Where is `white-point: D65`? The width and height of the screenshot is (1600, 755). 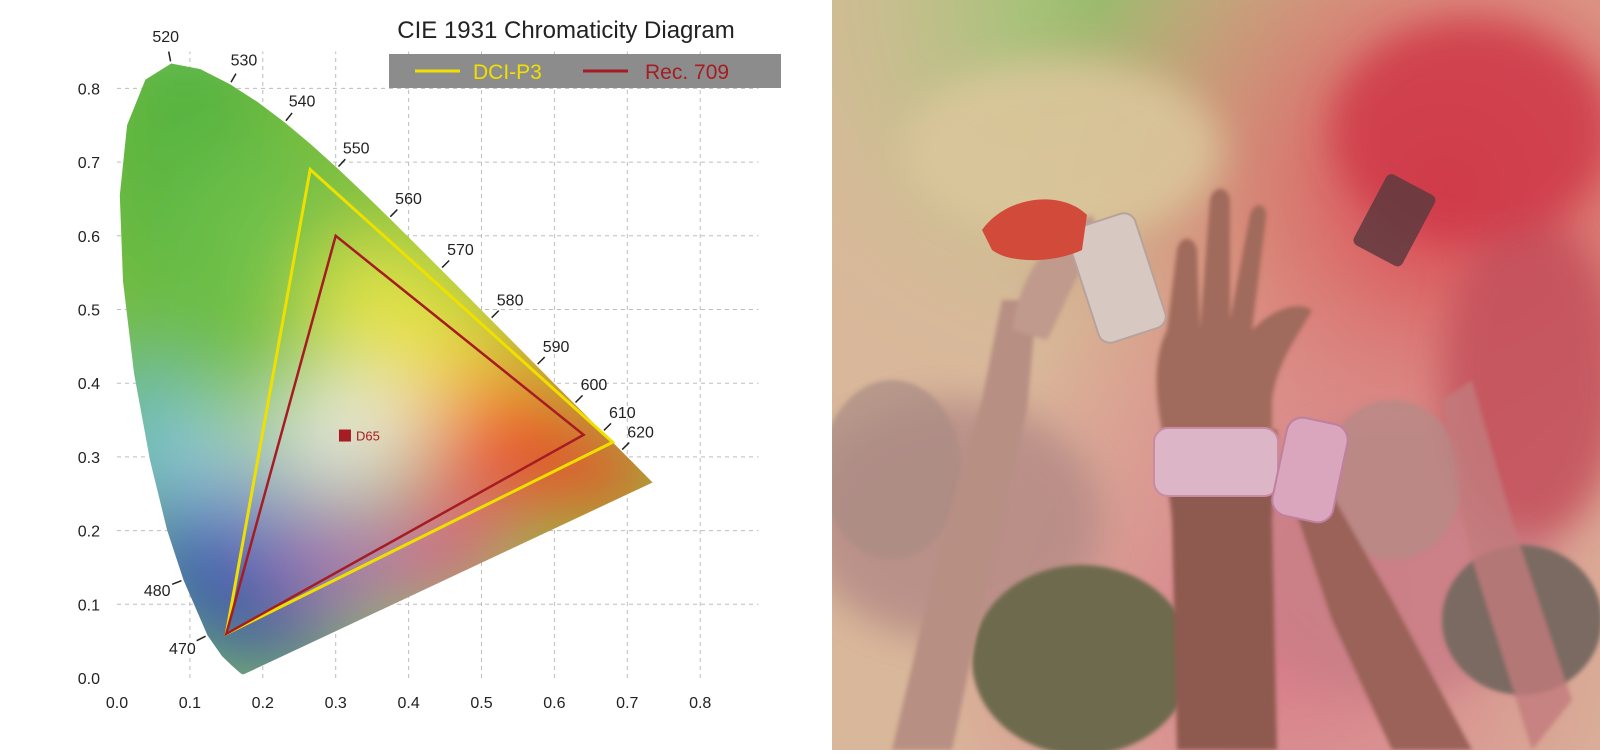
white-point: D65 is located at coordinates (359, 436).